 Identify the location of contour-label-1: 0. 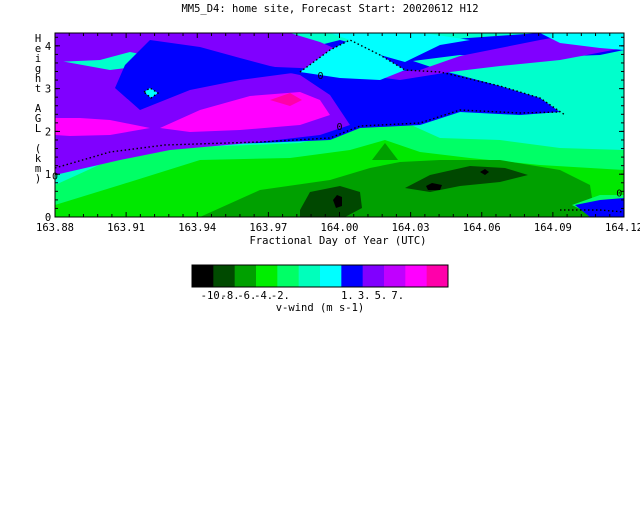
(55, 176).